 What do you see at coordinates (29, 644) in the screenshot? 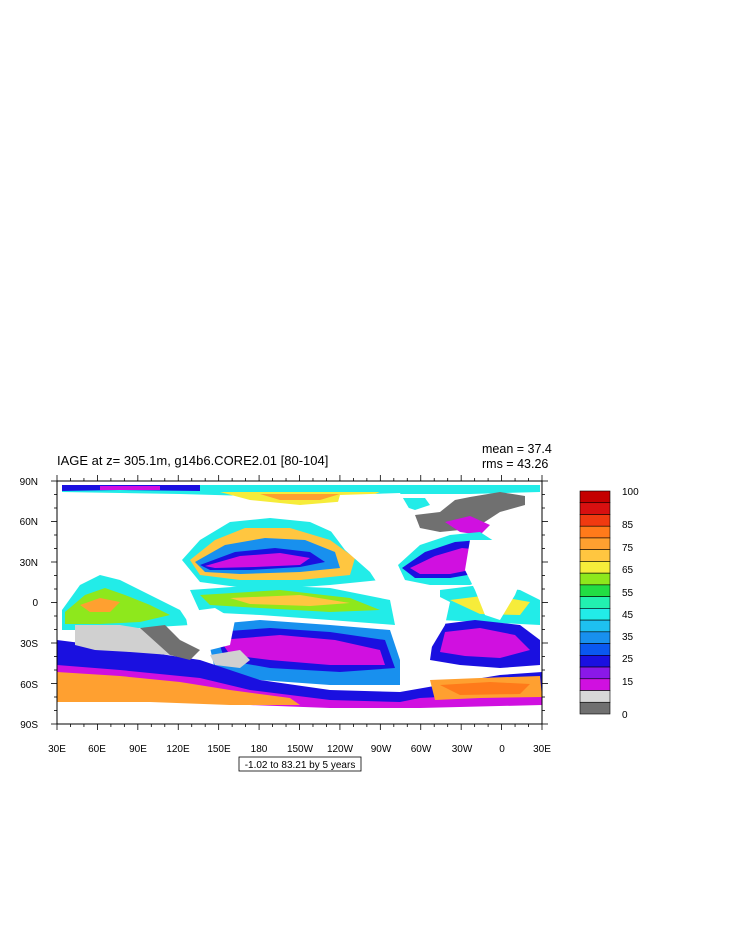
I see `lat-label: 30S` at bounding box center [29, 644].